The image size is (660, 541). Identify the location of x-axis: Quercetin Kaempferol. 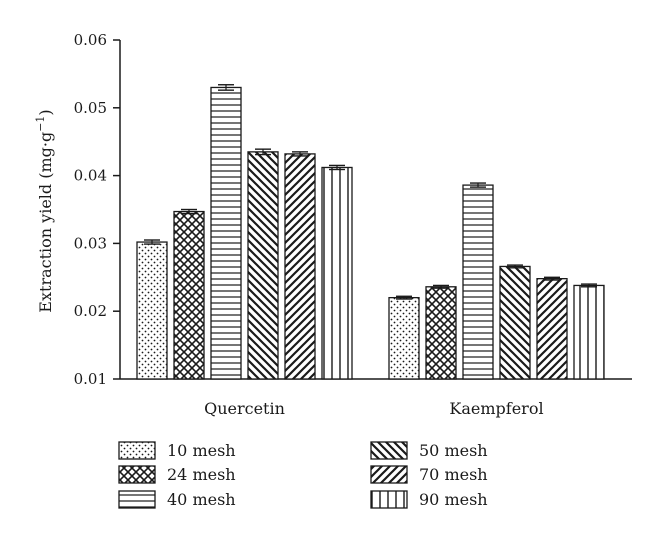
(376, 398).